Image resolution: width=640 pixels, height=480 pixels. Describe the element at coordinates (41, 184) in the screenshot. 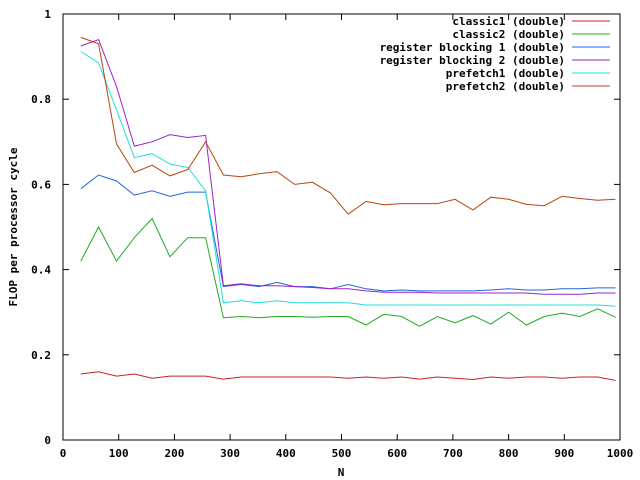

I see `y-tick-label: 0.6` at that location.